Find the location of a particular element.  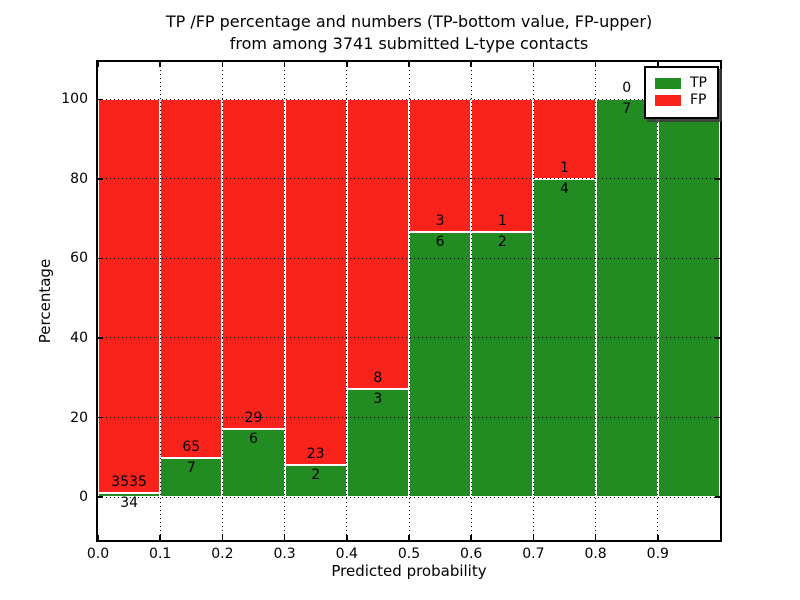

fp-count-label: 3535 is located at coordinates (129, 482).